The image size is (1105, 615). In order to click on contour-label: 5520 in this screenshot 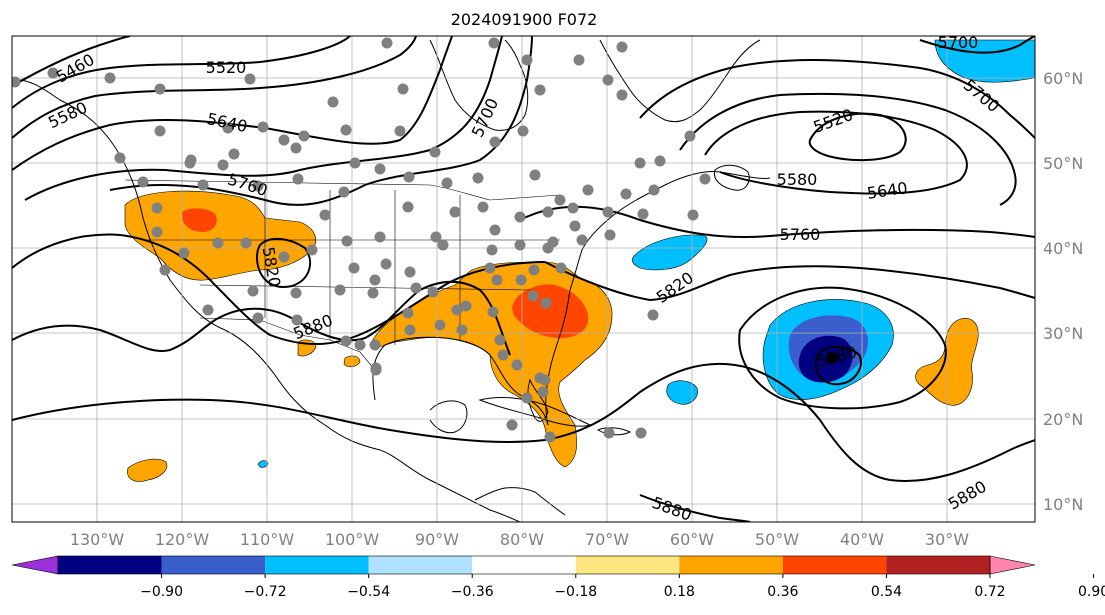, I will do `click(226, 67)`.